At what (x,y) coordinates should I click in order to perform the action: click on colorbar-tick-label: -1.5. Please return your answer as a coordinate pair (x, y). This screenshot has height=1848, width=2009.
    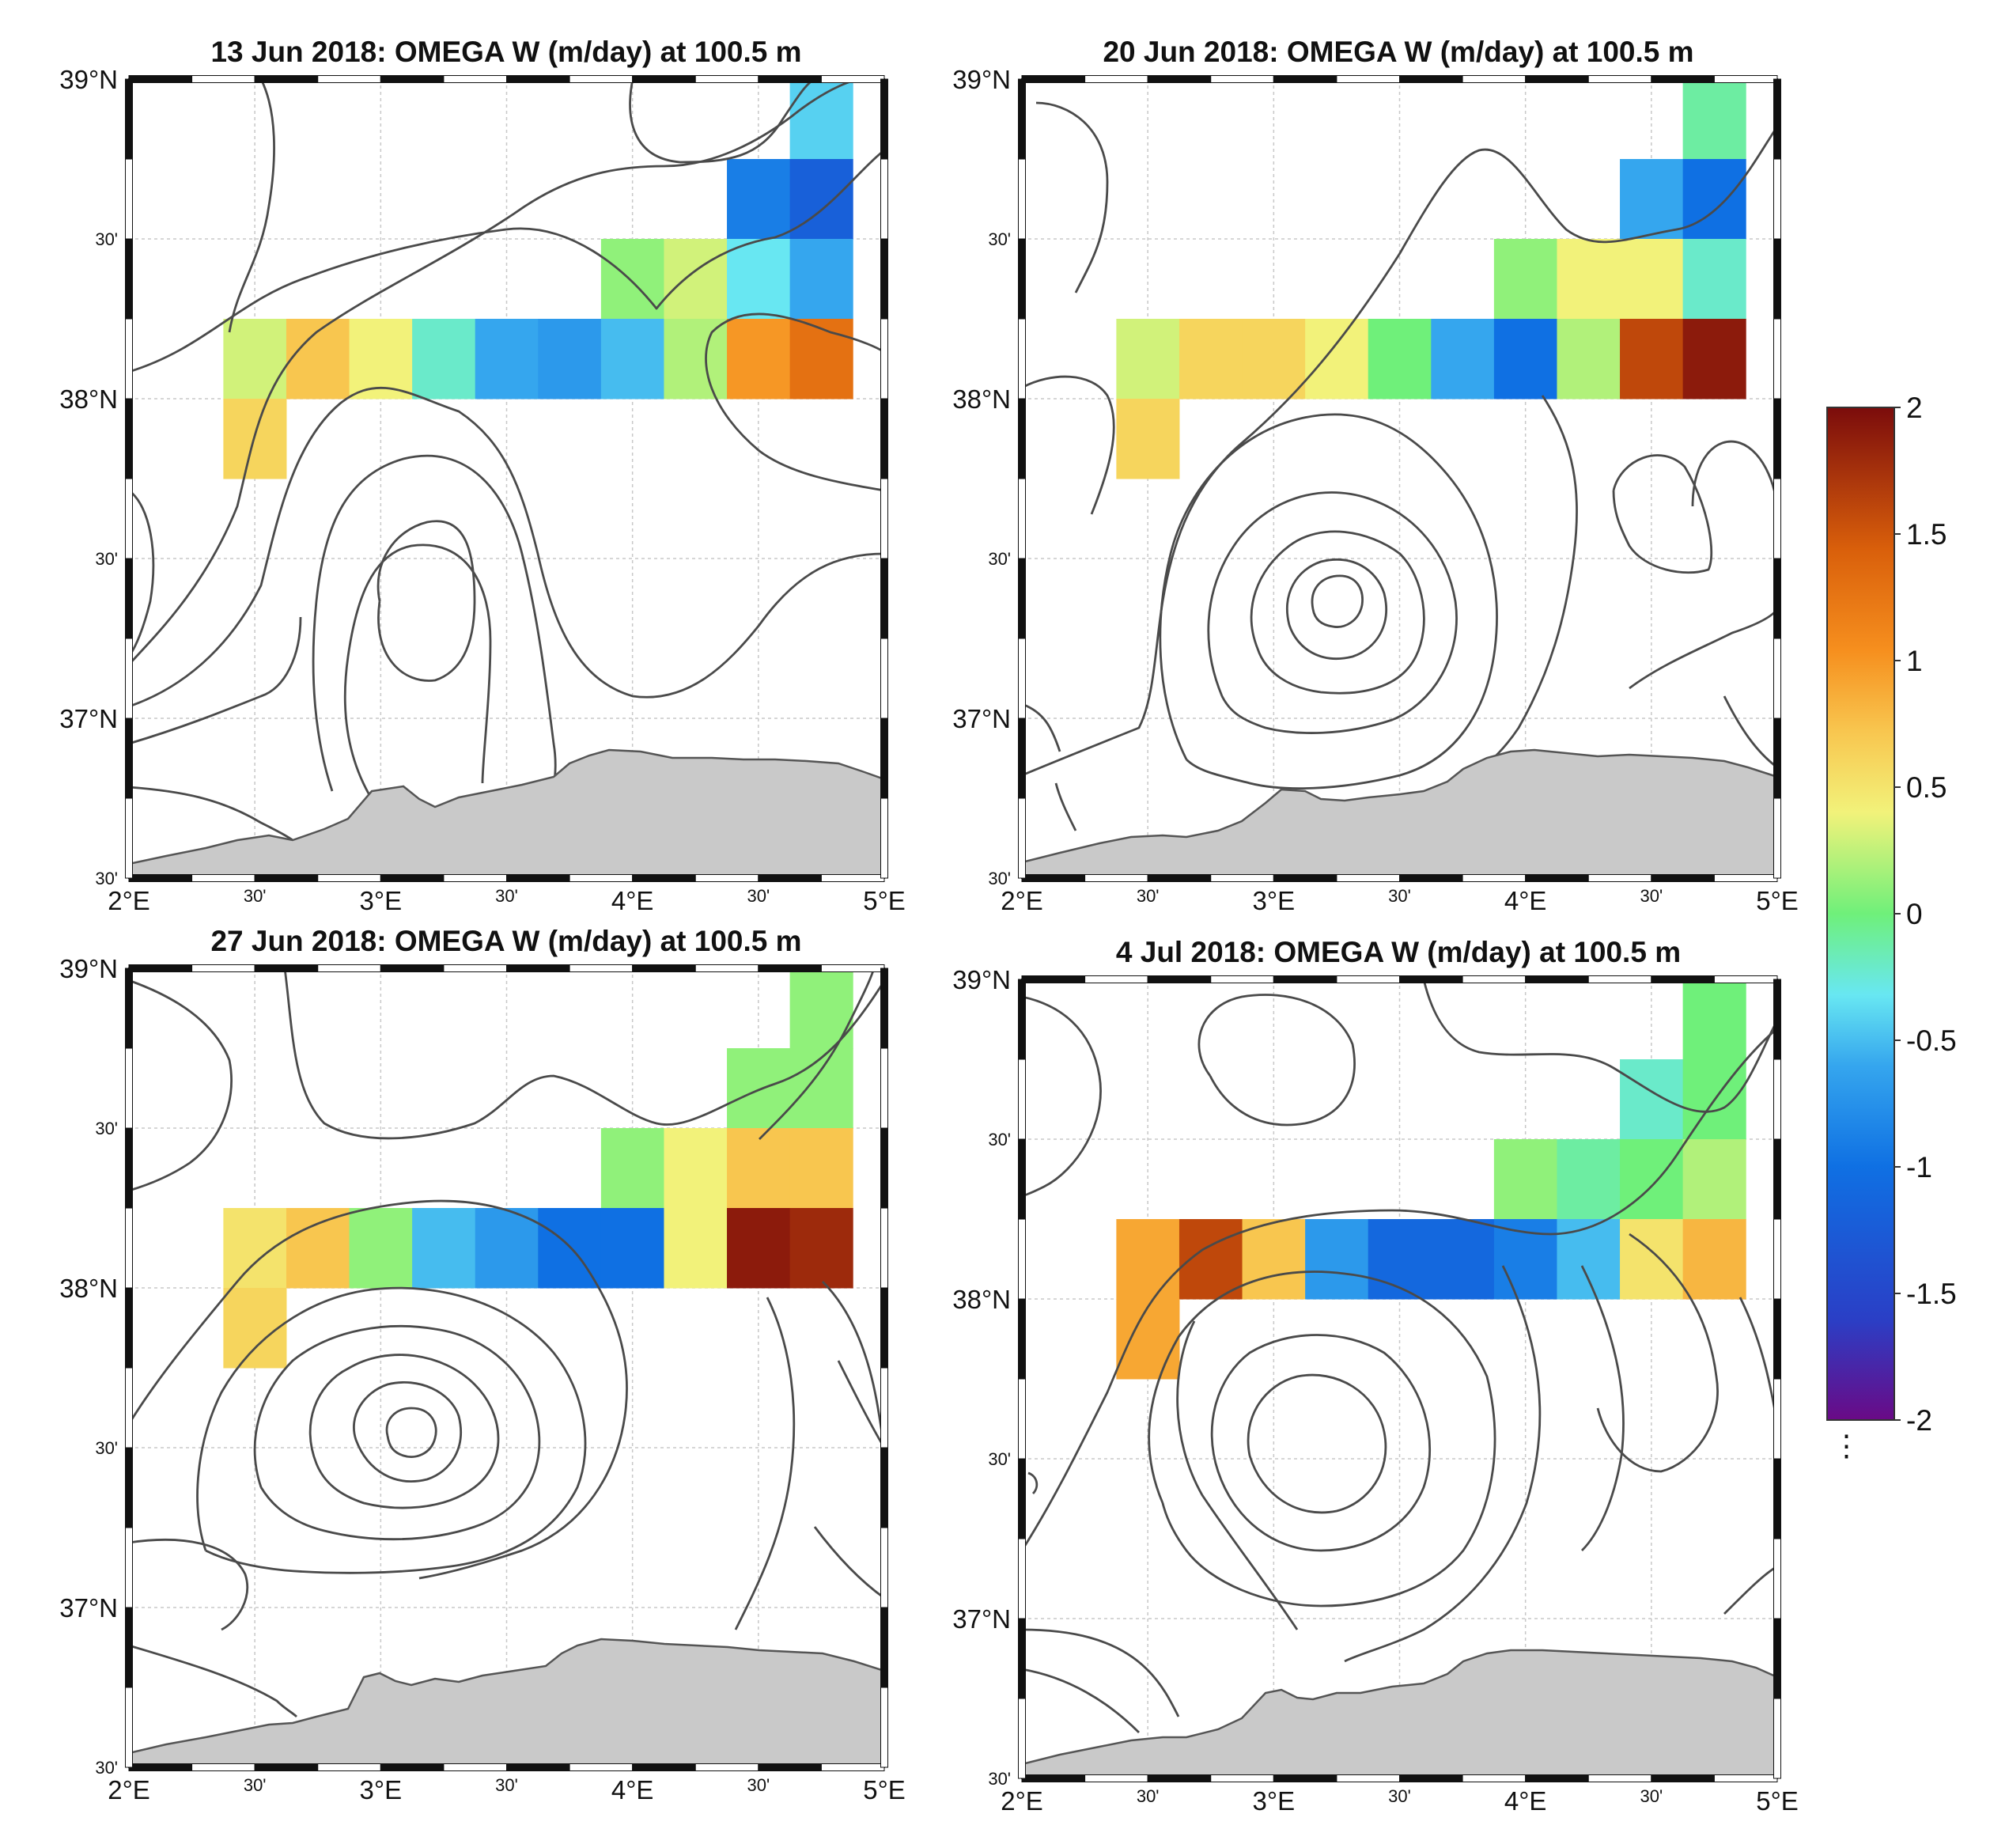
    Looking at the image, I should click on (1931, 1294).